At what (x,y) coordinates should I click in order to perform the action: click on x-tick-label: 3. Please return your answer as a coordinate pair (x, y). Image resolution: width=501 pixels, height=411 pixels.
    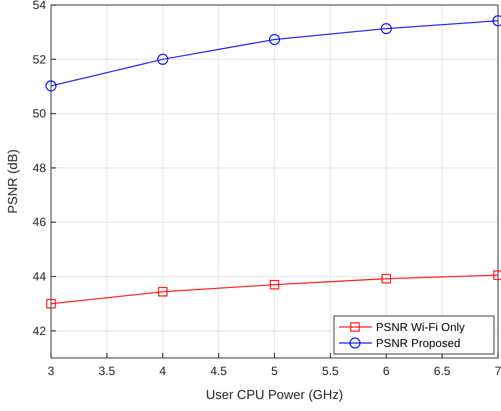
    Looking at the image, I should click on (51, 371).